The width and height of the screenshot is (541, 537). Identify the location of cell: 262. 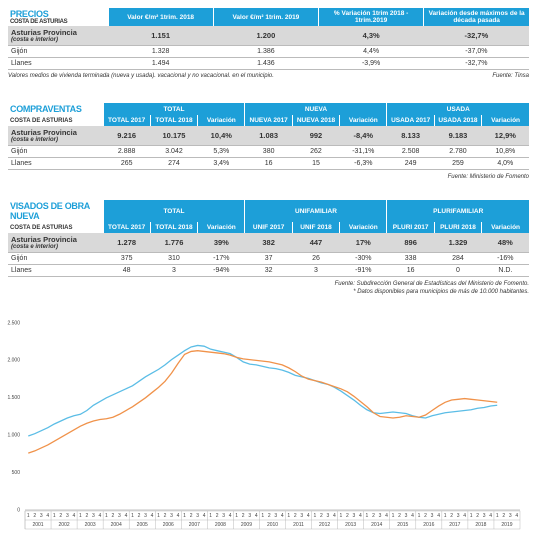
(316, 151).